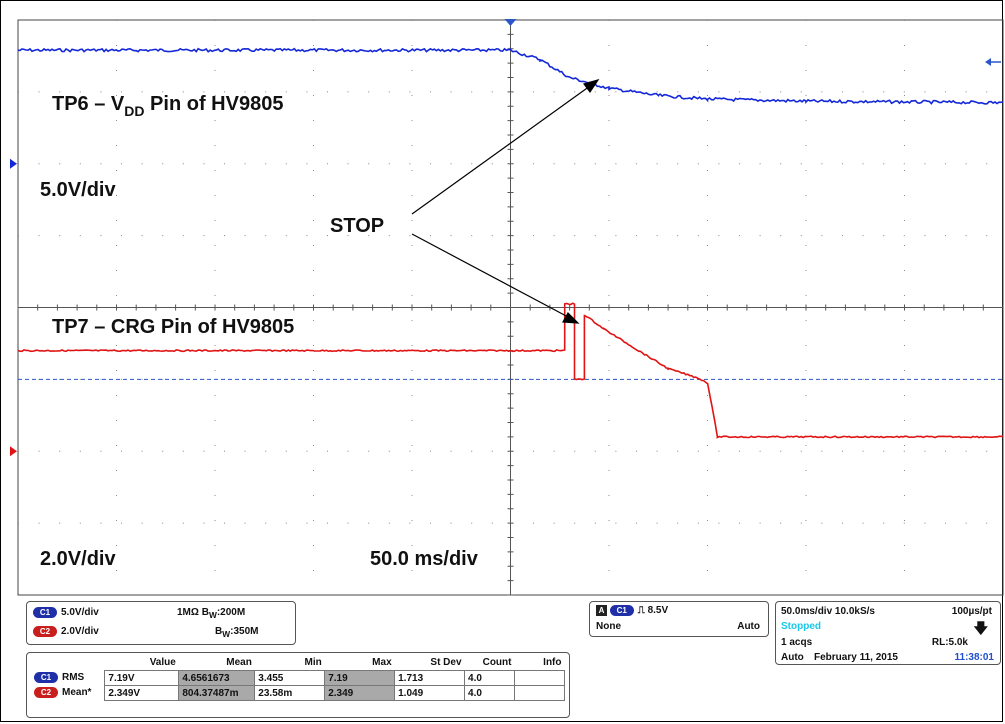 The image size is (1005, 724). What do you see at coordinates (430, 678) in the screenshot?
I see `measurement-cell: 1.713` at bounding box center [430, 678].